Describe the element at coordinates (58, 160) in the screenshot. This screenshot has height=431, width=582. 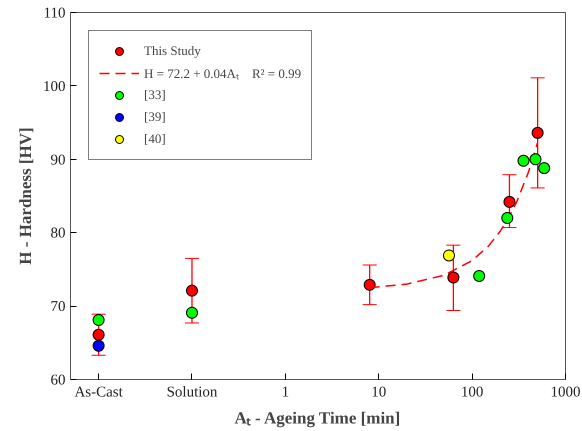
I see `y-tick-label: 90` at that location.